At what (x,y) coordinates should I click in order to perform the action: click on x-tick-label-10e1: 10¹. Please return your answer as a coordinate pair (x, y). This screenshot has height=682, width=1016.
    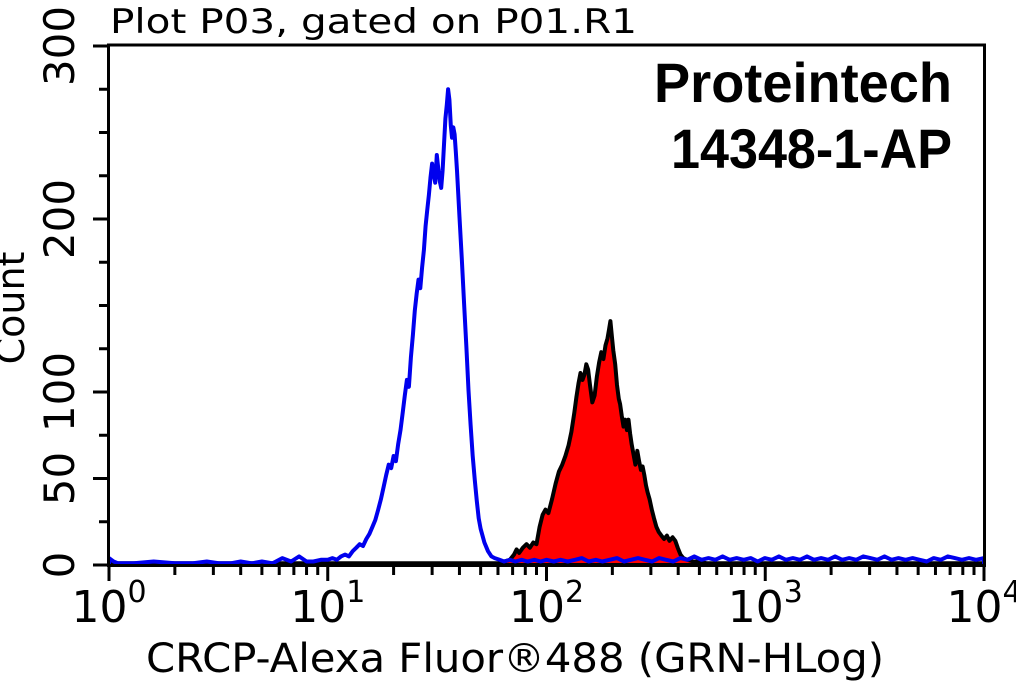
    Looking at the image, I should click on (327, 604).